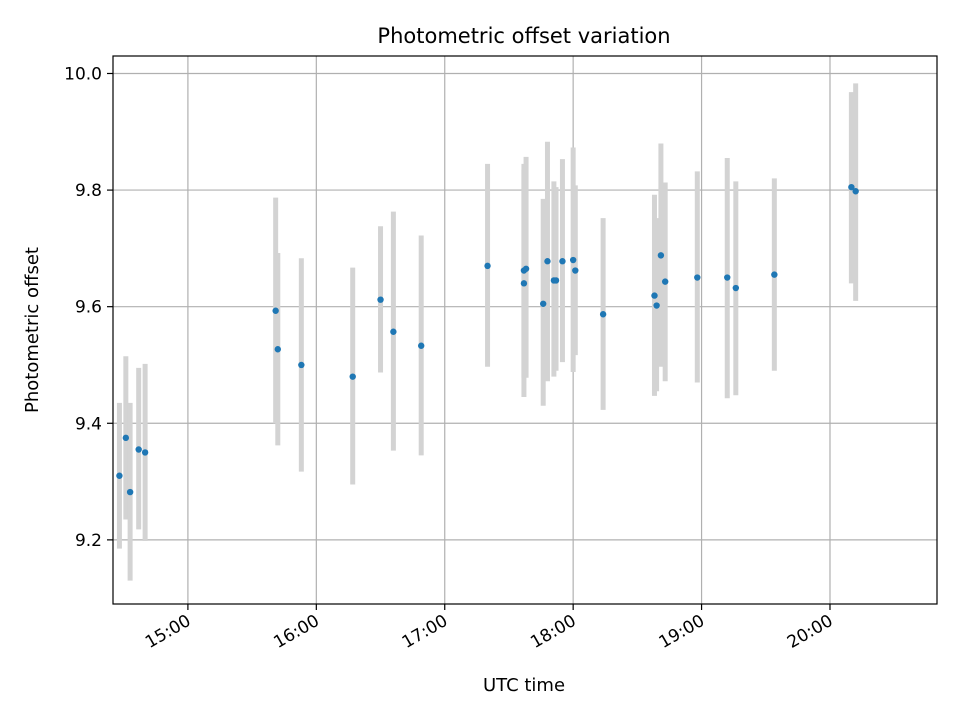 The height and width of the screenshot is (720, 960). I want to click on x-axis-title: UTC time, so click(524, 685).